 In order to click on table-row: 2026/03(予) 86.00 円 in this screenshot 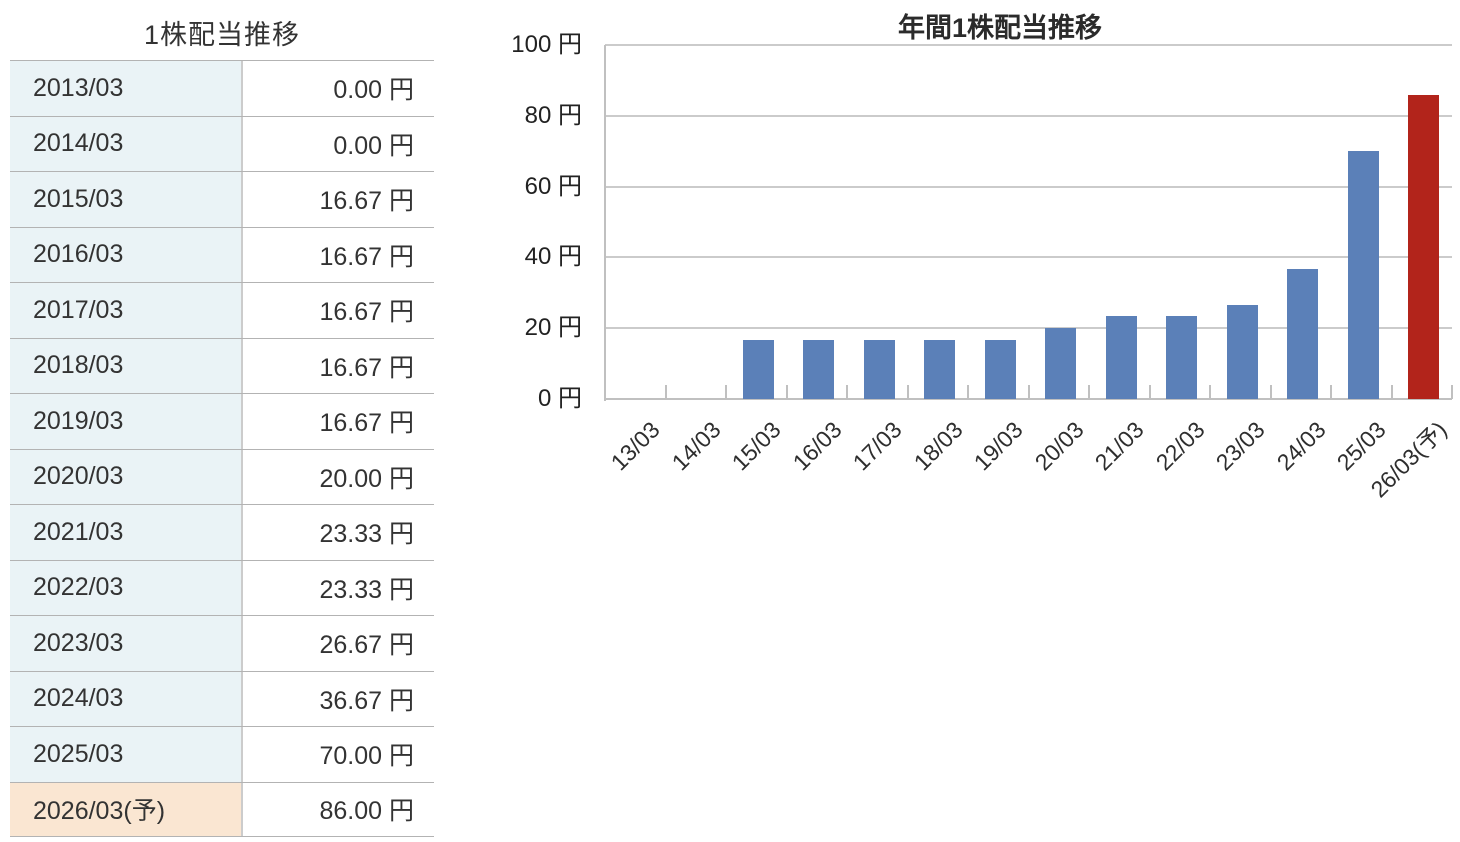, I will do `click(222, 809)`.